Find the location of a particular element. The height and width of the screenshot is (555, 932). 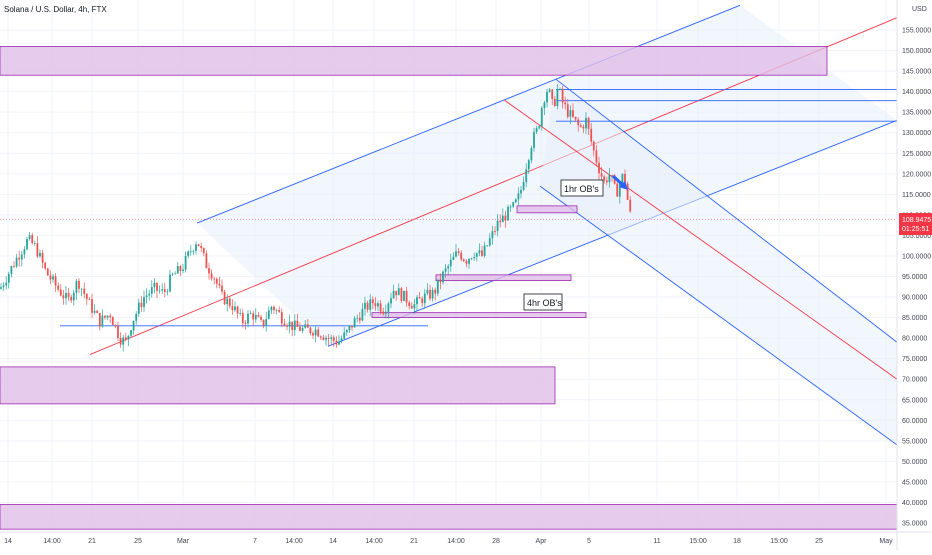

x-tick-label: 15:00 is located at coordinates (779, 541).